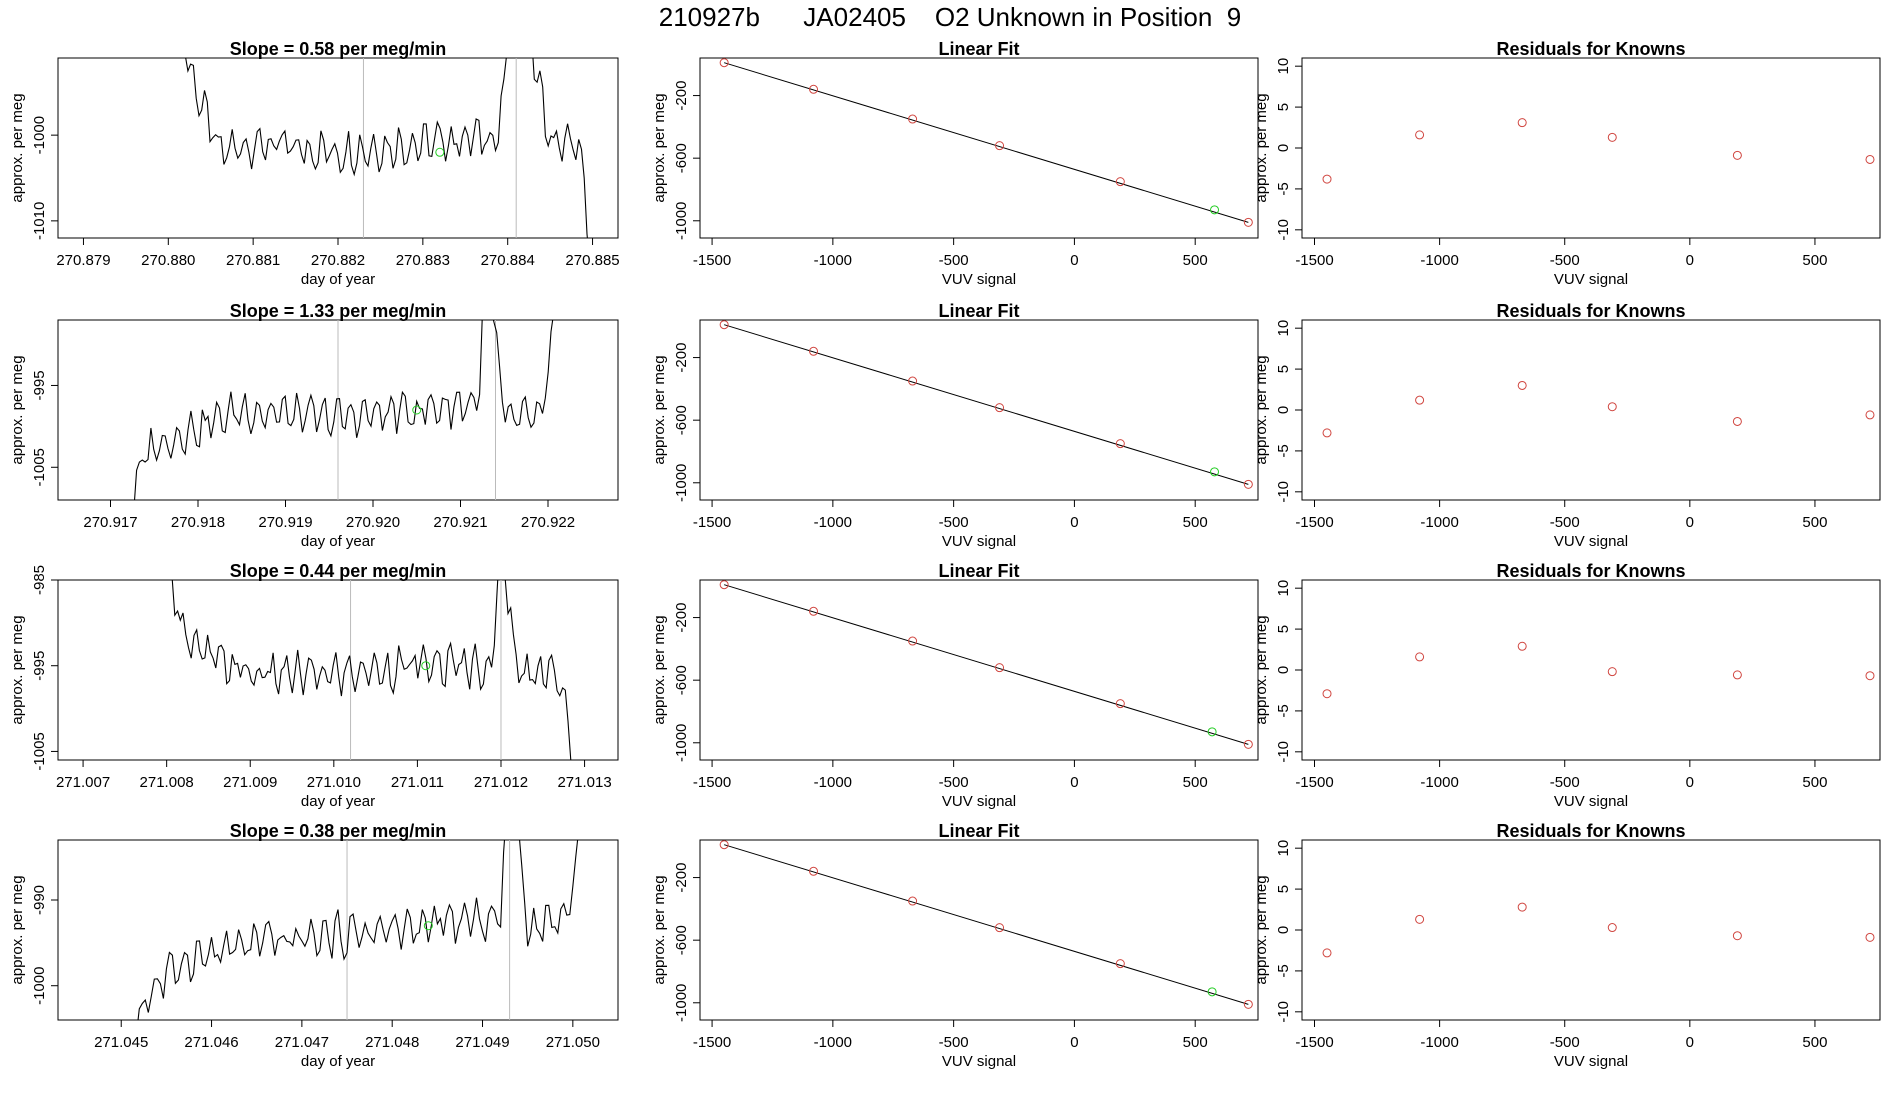 This screenshot has width=1900, height=1100. I want to click on x-tick-label: 270.885, so click(592, 260).